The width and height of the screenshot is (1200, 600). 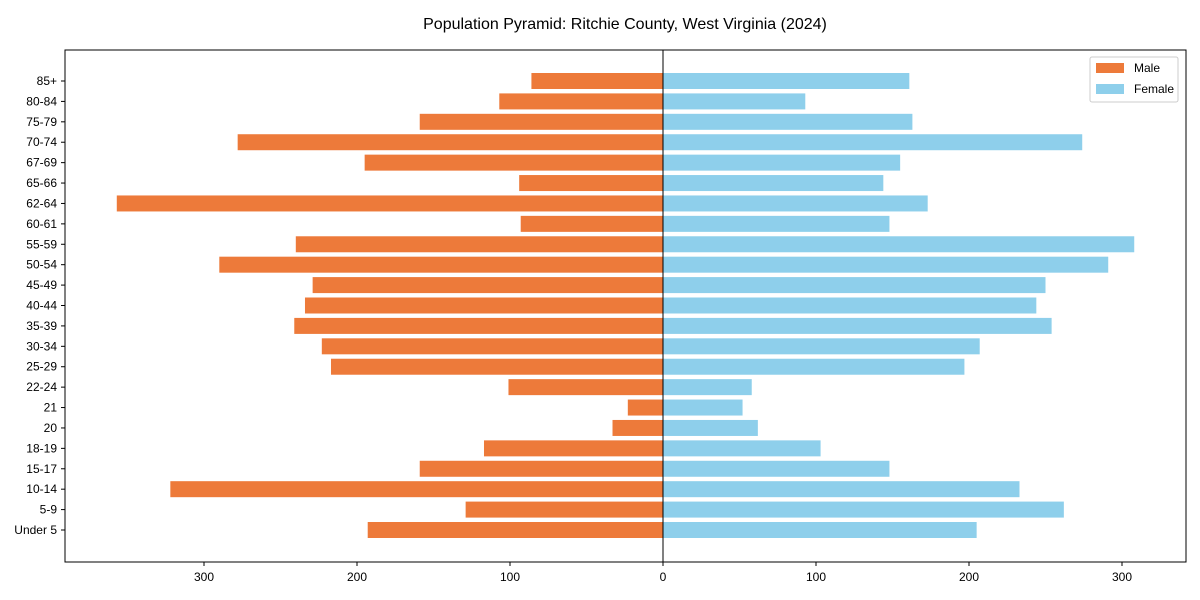 I want to click on y-tick-label: 70-74, so click(x=41, y=142).